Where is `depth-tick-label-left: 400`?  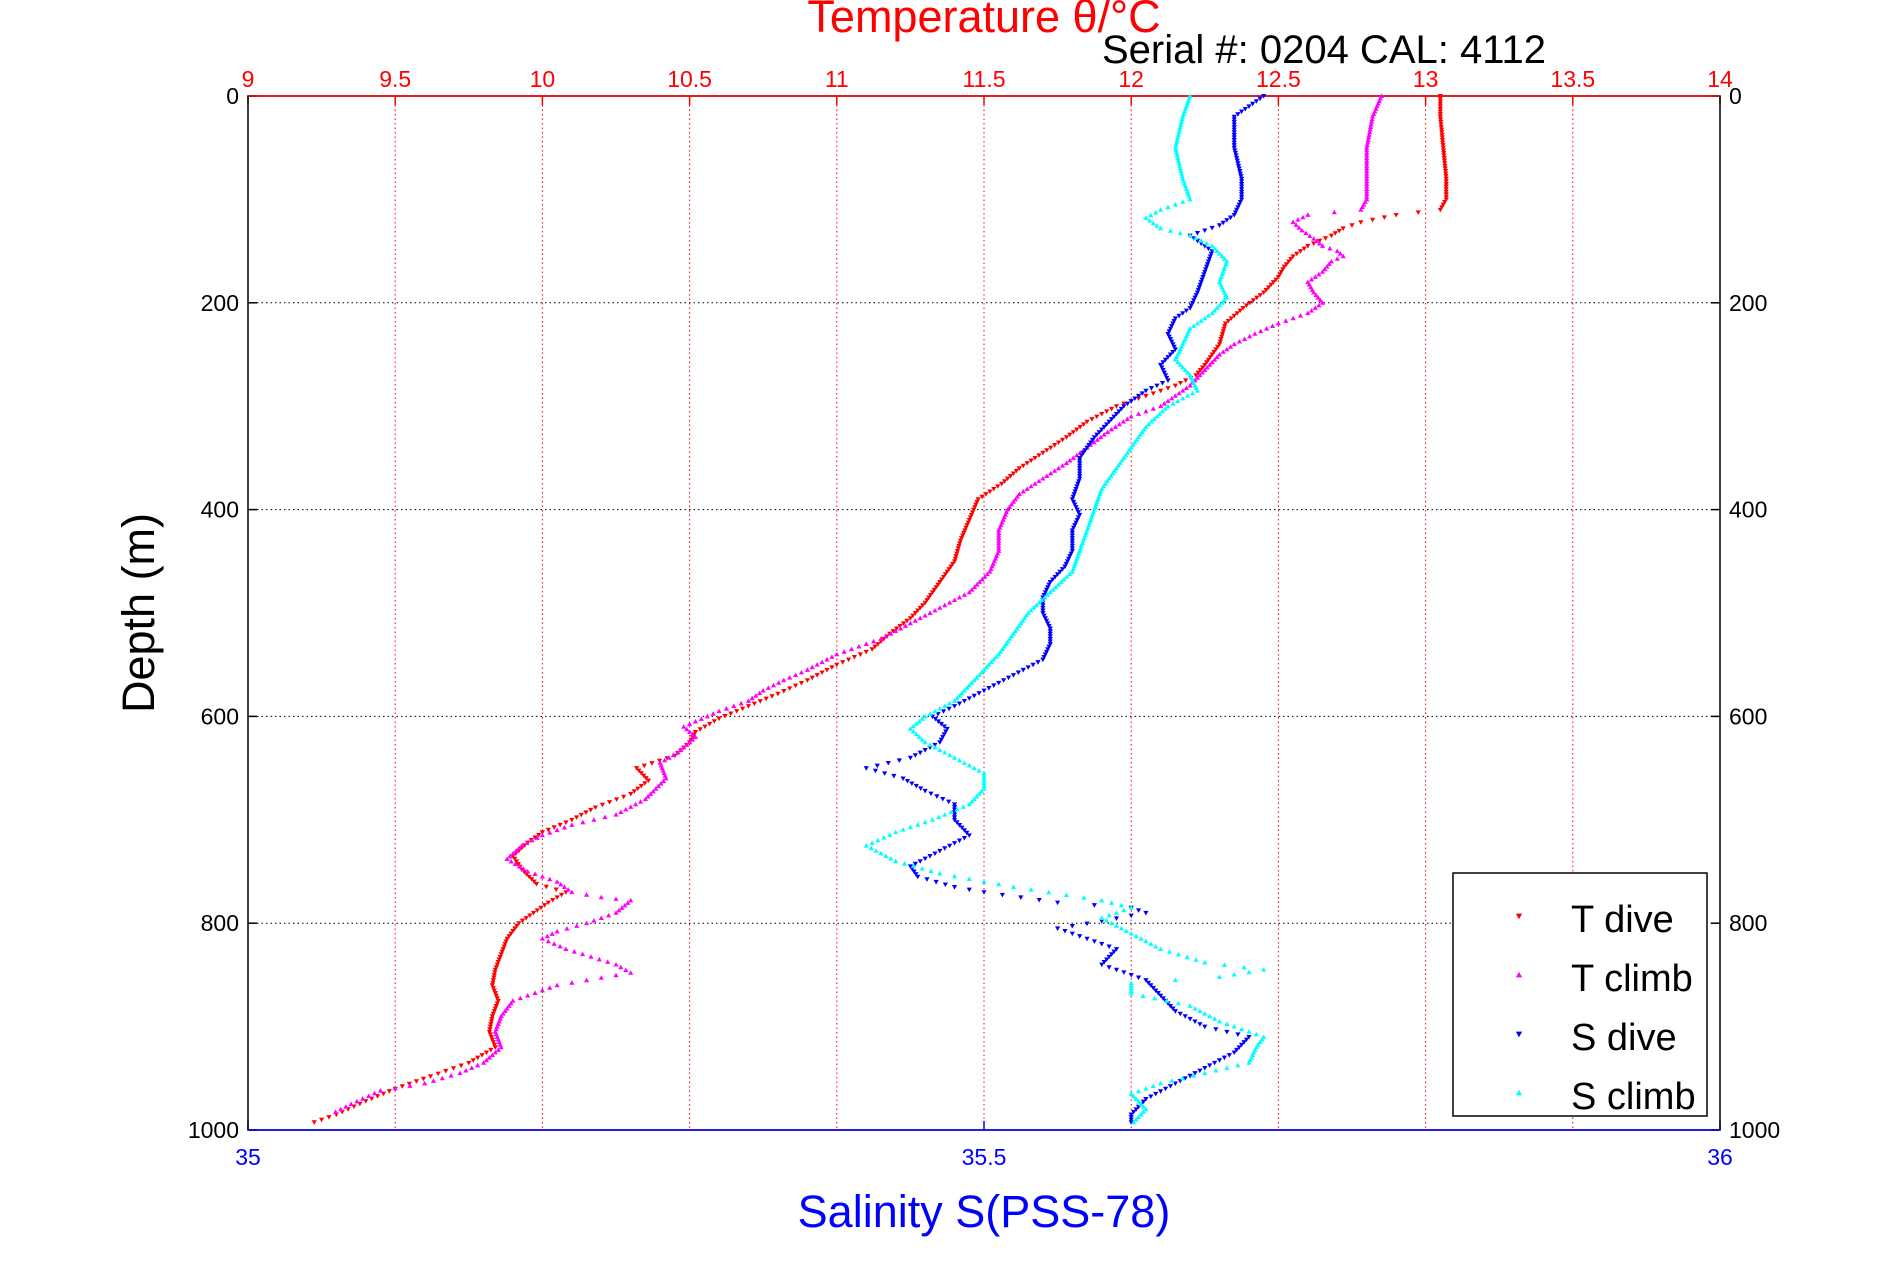 depth-tick-label-left: 400 is located at coordinates (220, 510).